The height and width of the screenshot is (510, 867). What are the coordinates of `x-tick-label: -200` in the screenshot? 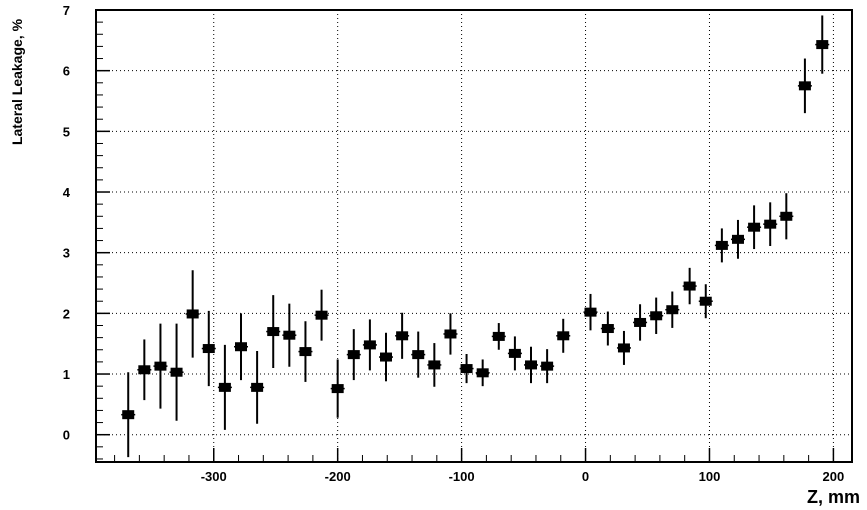 It's located at (338, 476).